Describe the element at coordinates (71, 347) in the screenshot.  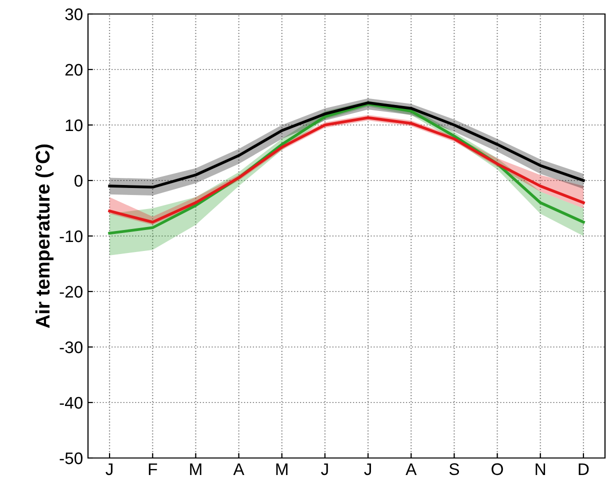
I see `y-tick-label: -30` at that location.